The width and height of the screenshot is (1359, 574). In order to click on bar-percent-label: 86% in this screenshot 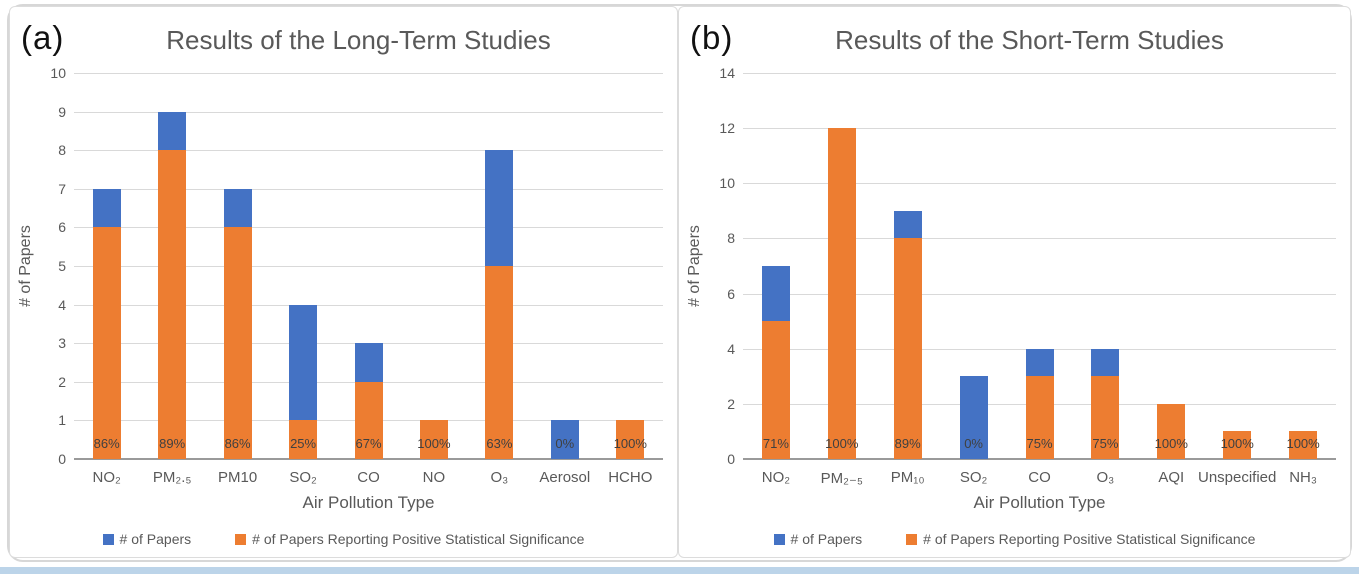, I will do `click(237, 443)`.